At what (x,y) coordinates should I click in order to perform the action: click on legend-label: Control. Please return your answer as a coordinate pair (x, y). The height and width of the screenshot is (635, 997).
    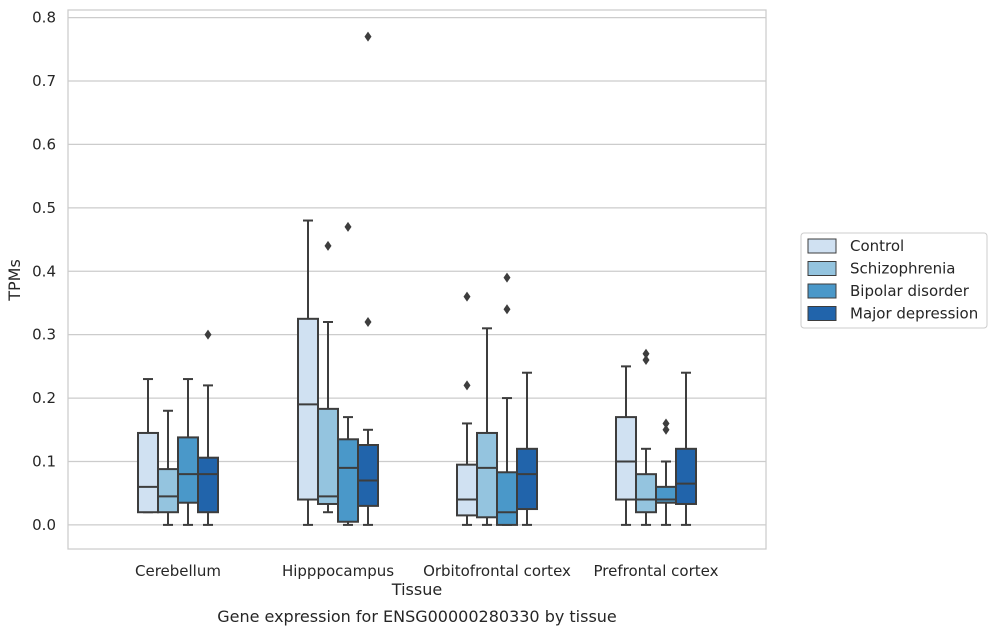
    Looking at the image, I should click on (877, 246).